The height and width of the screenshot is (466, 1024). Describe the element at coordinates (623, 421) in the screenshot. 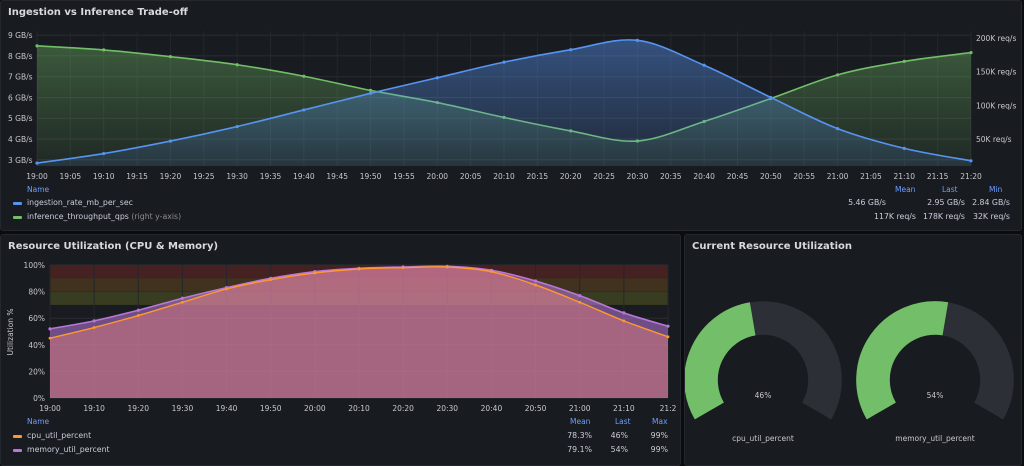

I see `legend-header-last: Last` at that location.